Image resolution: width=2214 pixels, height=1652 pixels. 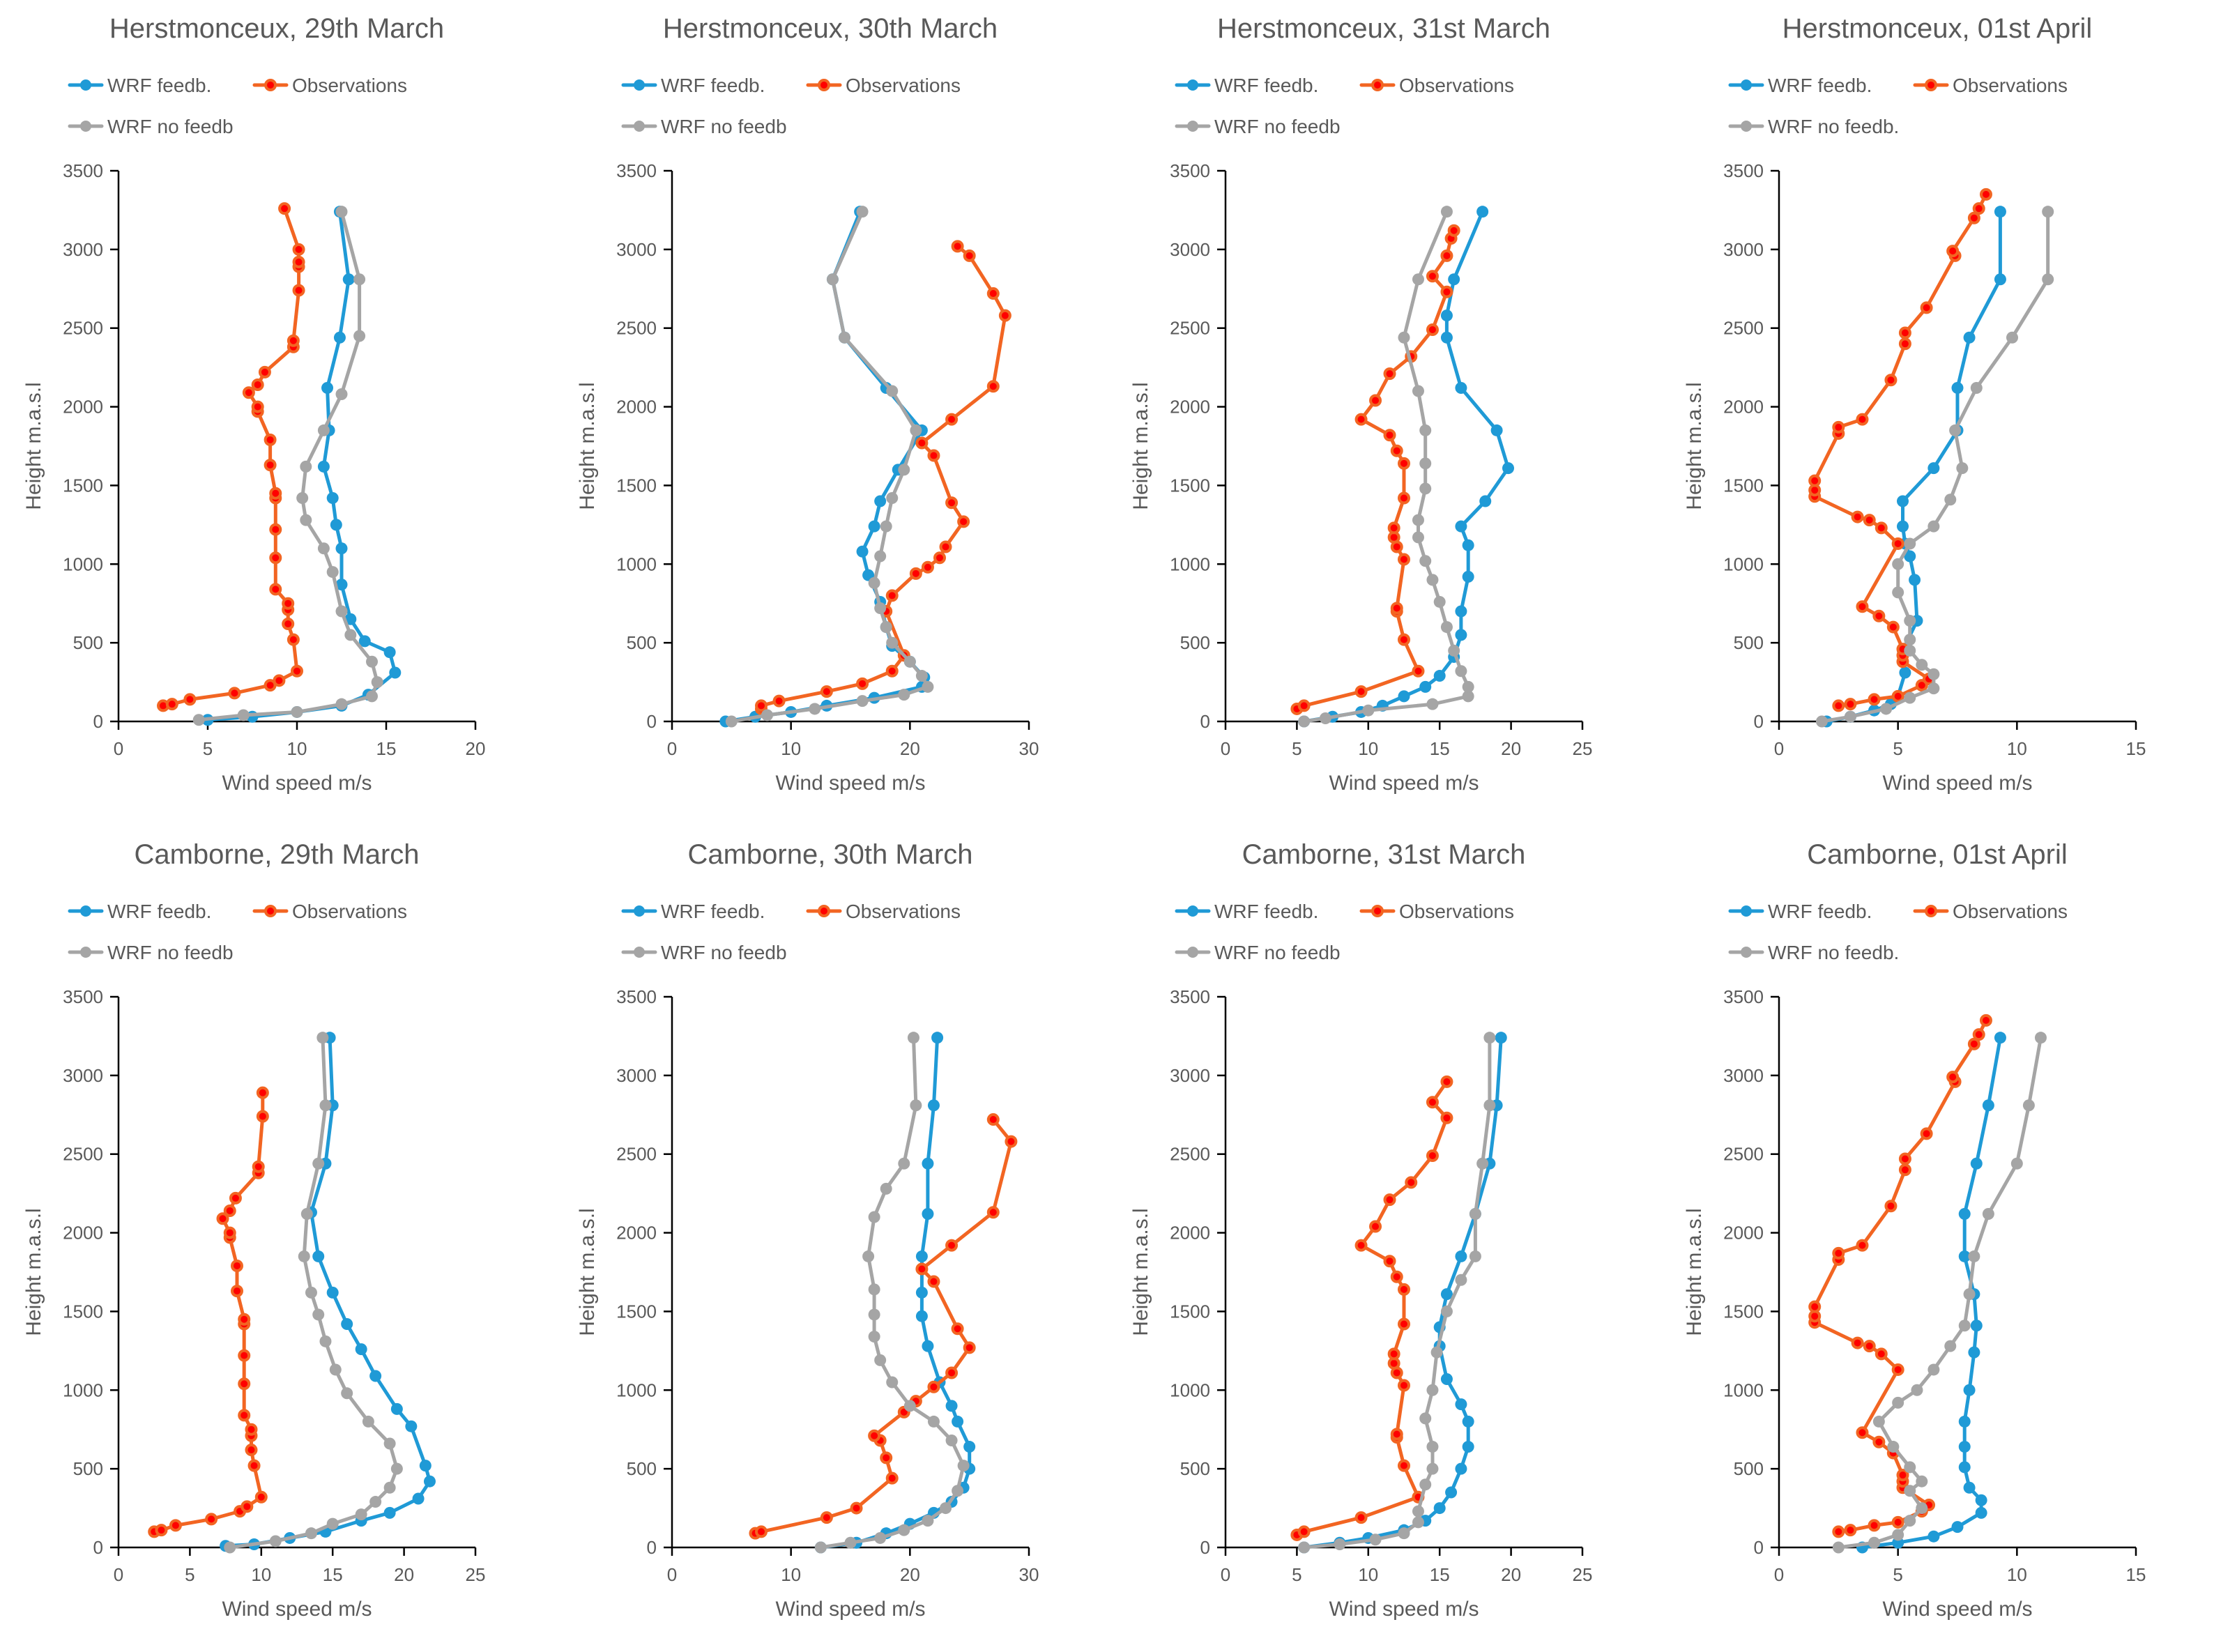 I want to click on chart-title: Camborne, 29th March, so click(x=276, y=854).